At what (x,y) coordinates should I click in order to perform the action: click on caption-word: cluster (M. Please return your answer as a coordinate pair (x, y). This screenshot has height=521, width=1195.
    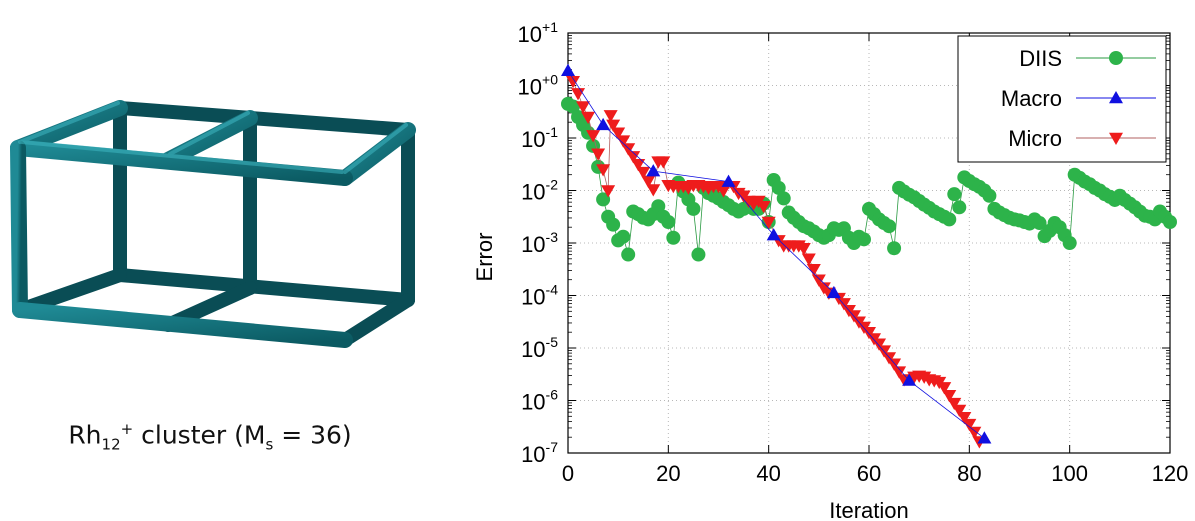
    Looking at the image, I should click on (199, 435).